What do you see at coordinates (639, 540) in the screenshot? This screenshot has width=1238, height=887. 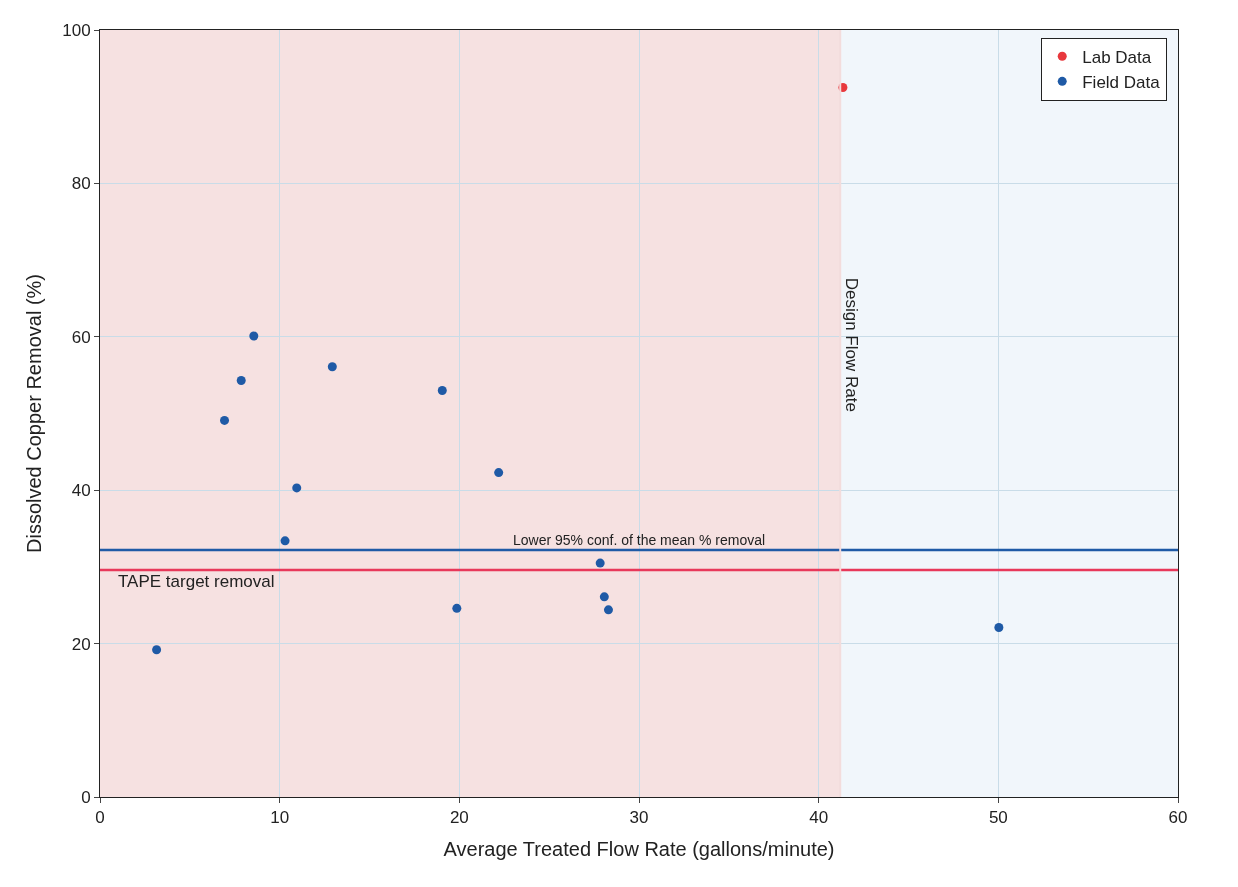 I see `ref-line-label: Lower 95% conf. of the mean % removal` at bounding box center [639, 540].